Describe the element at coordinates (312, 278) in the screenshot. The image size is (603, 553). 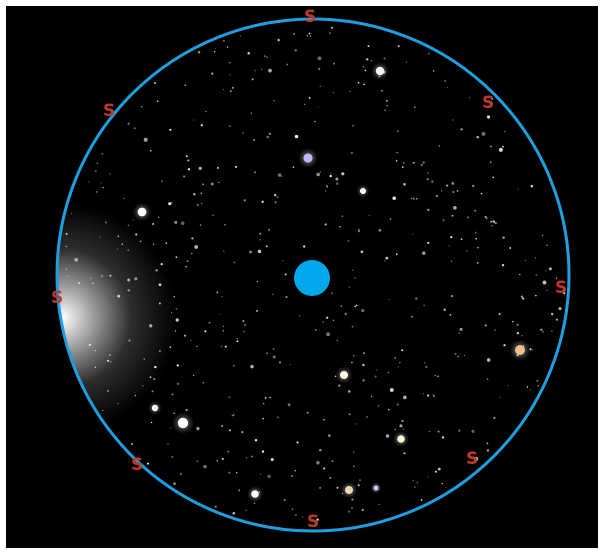
I see `zenith-marker` at that location.